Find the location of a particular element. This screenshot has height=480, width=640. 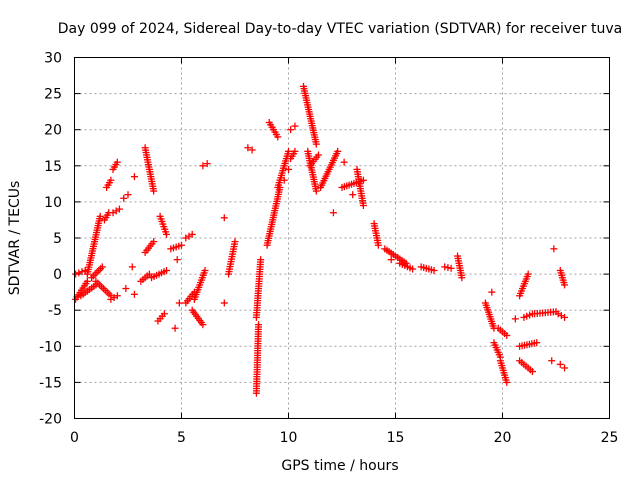

x-tick-label: 20 is located at coordinates (503, 438).